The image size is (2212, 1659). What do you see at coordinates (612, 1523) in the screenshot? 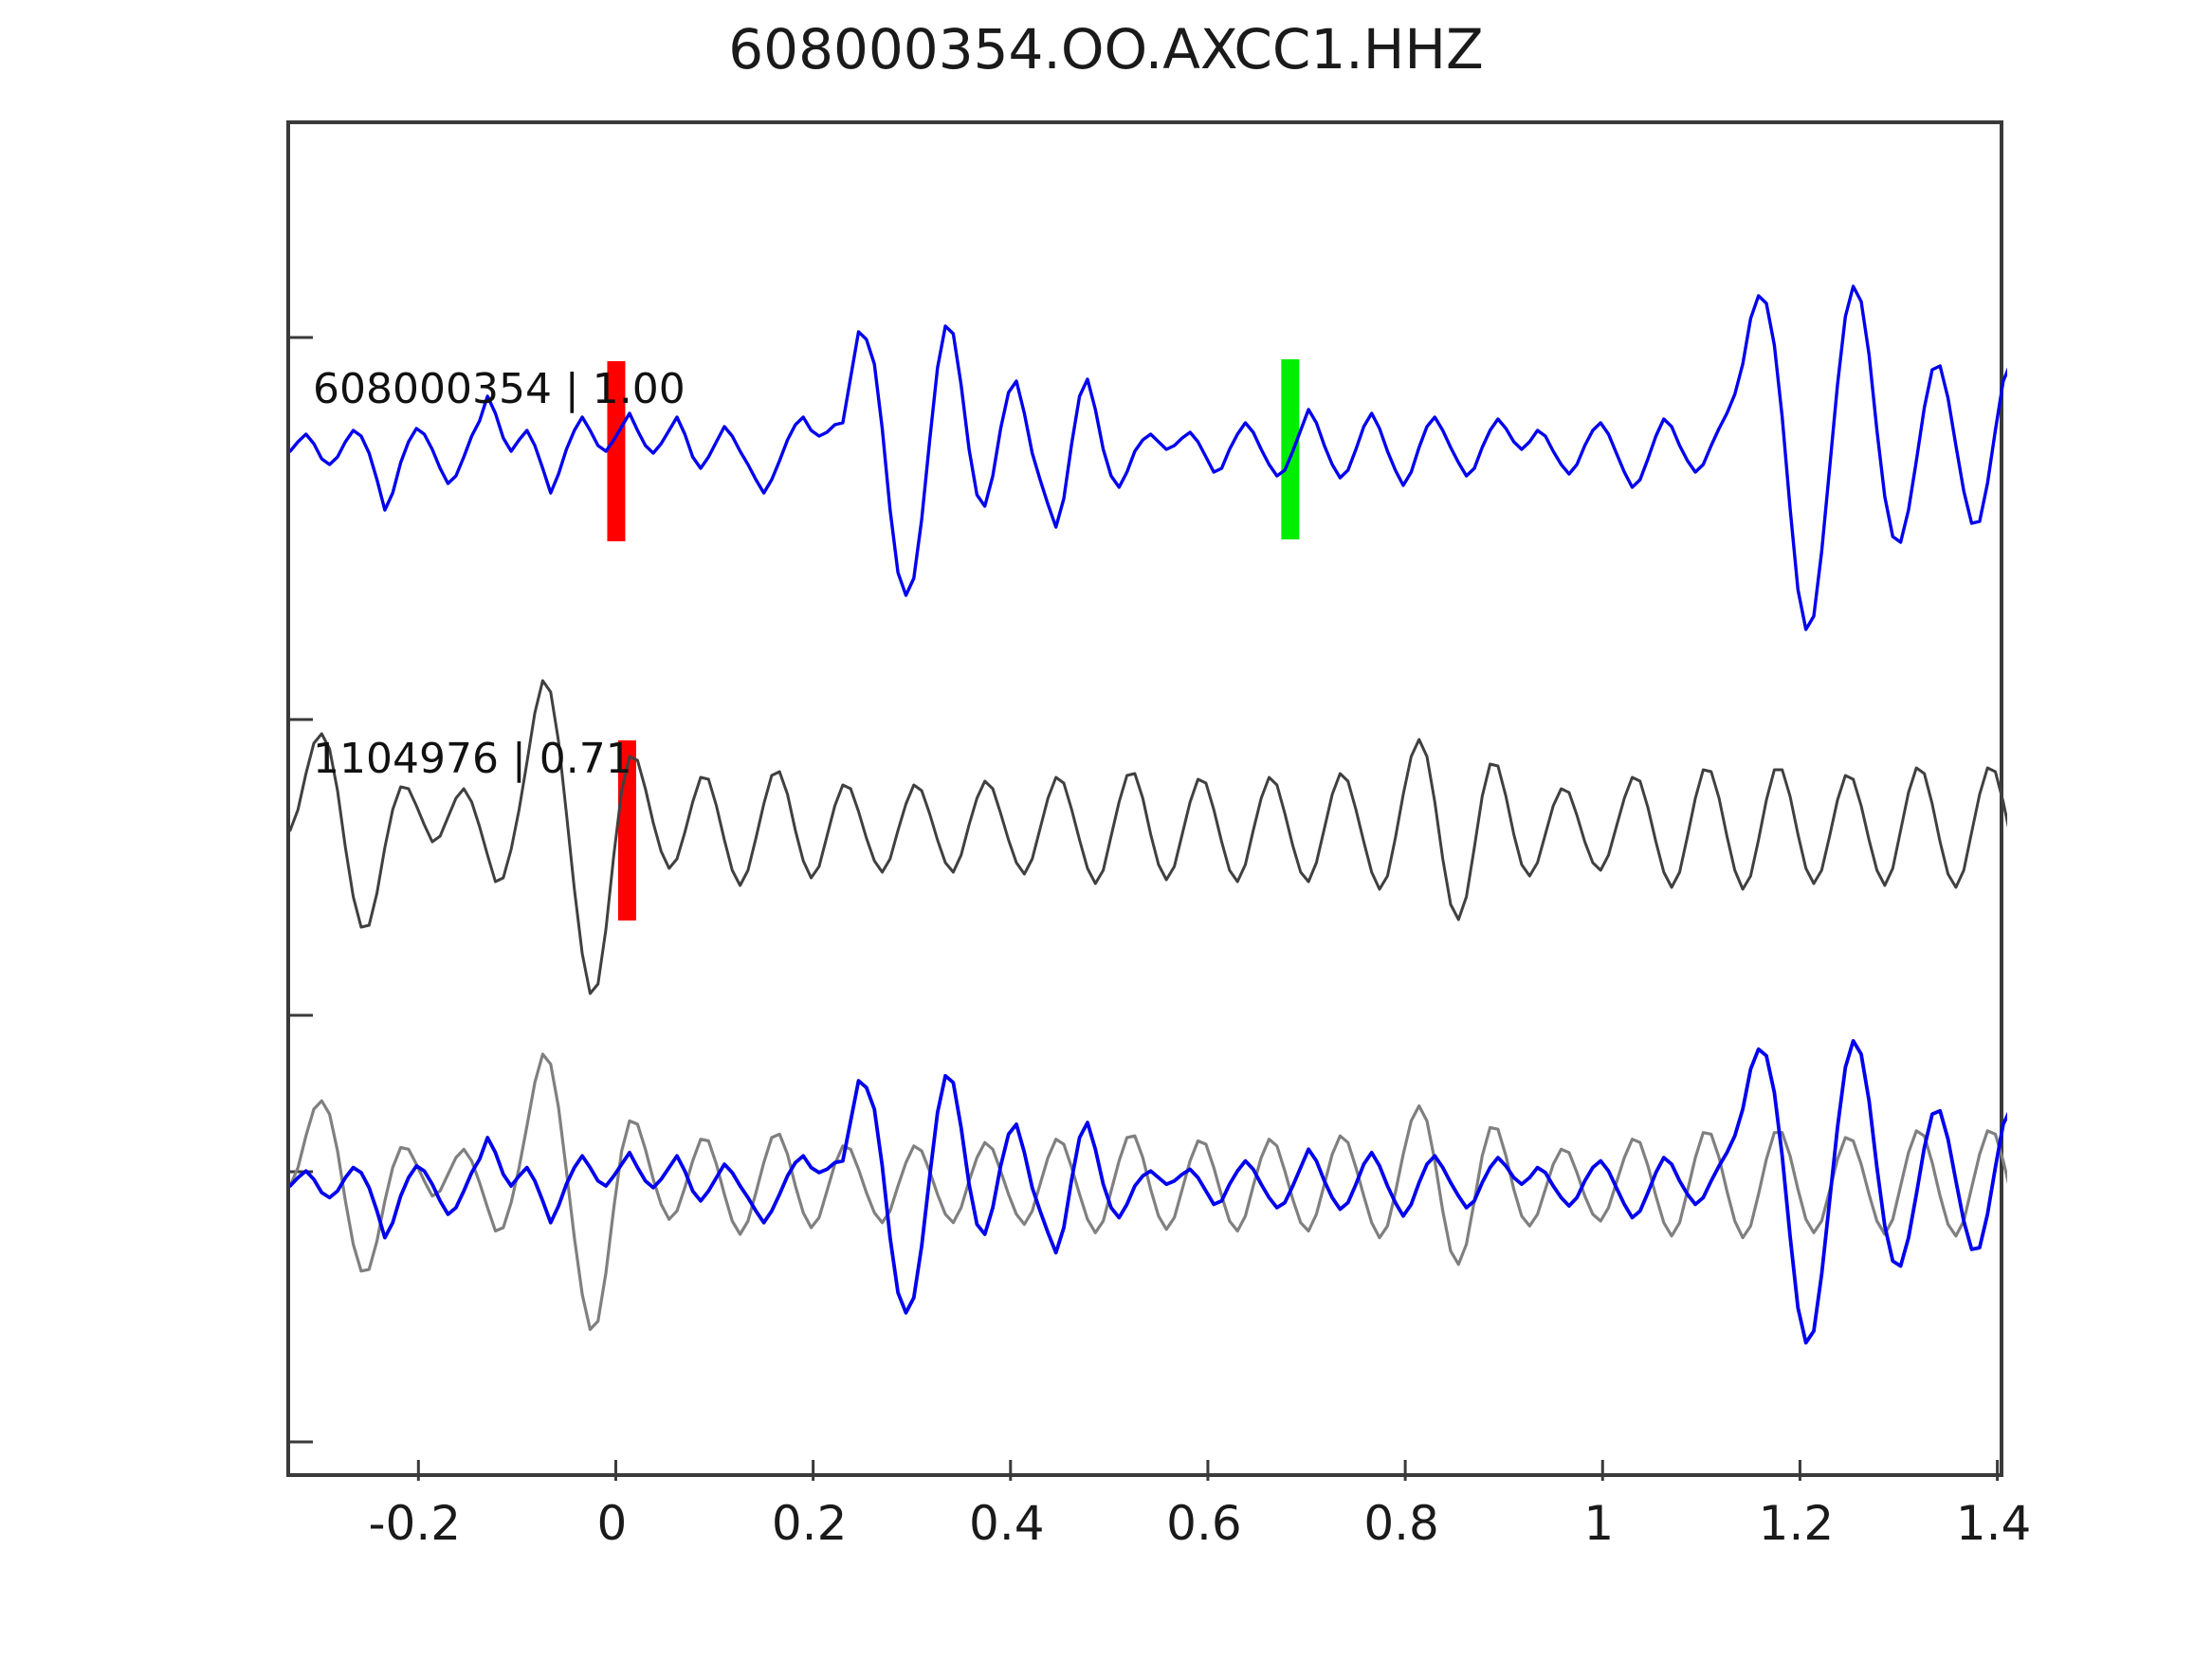
I see `x-tick-label: 0` at bounding box center [612, 1523].